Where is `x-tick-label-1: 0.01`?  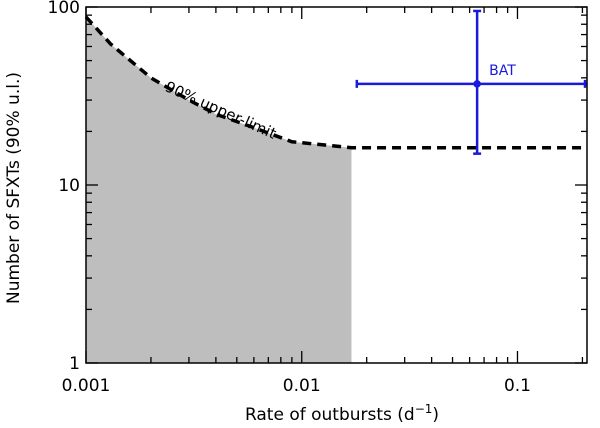 x-tick-label-1: 0.01 is located at coordinates (302, 386).